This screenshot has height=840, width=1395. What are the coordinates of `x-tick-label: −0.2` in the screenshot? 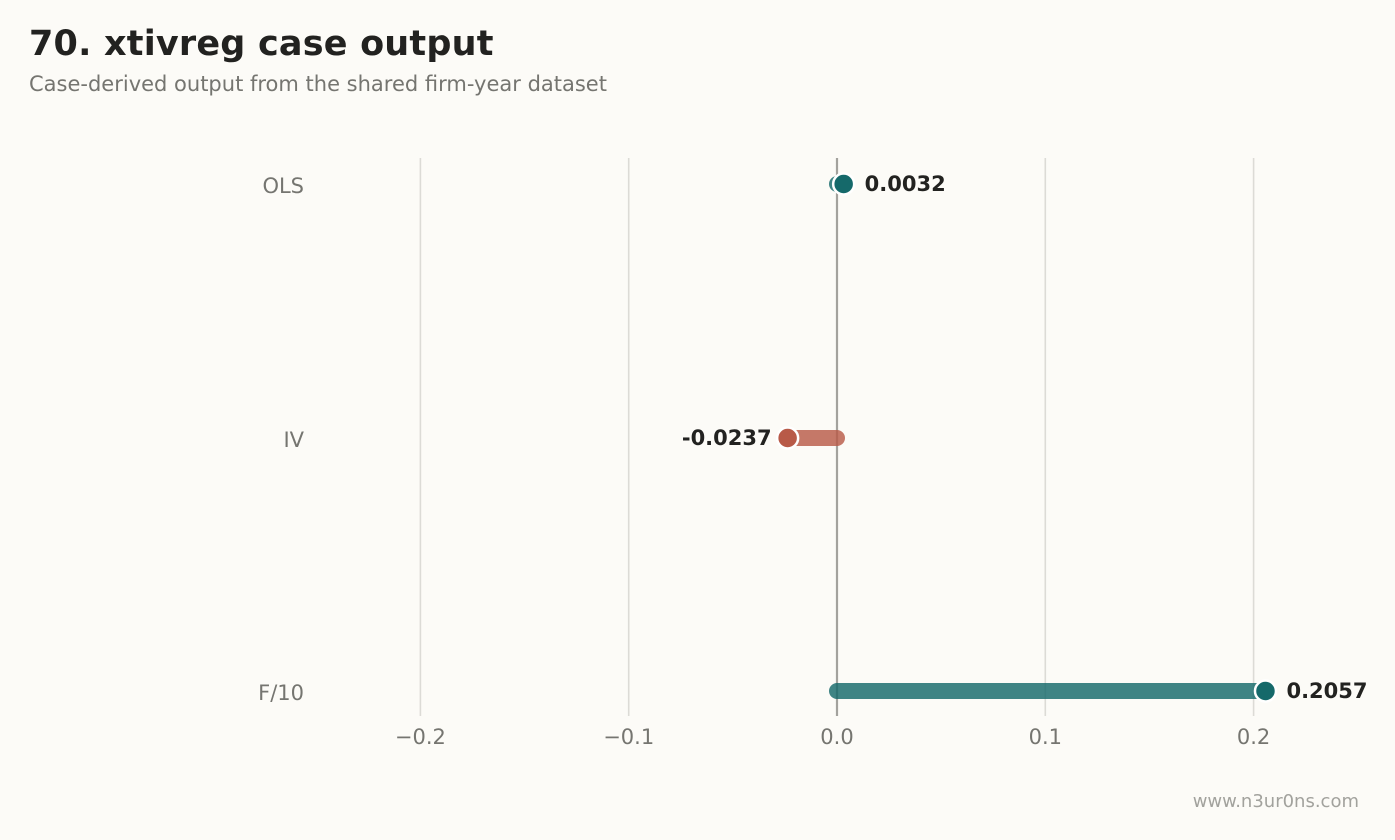 It's located at (420, 737).